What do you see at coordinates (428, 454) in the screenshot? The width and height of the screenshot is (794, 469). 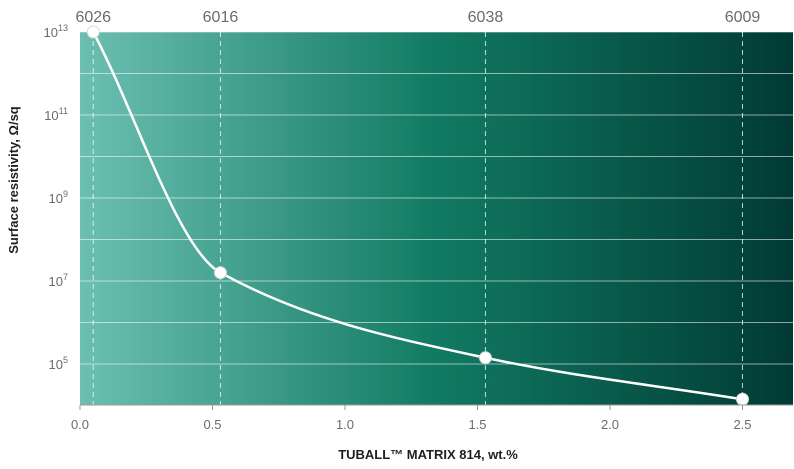 I see `x-axis-title: TUBALL™ MATRIX 814, wt.%` at bounding box center [428, 454].